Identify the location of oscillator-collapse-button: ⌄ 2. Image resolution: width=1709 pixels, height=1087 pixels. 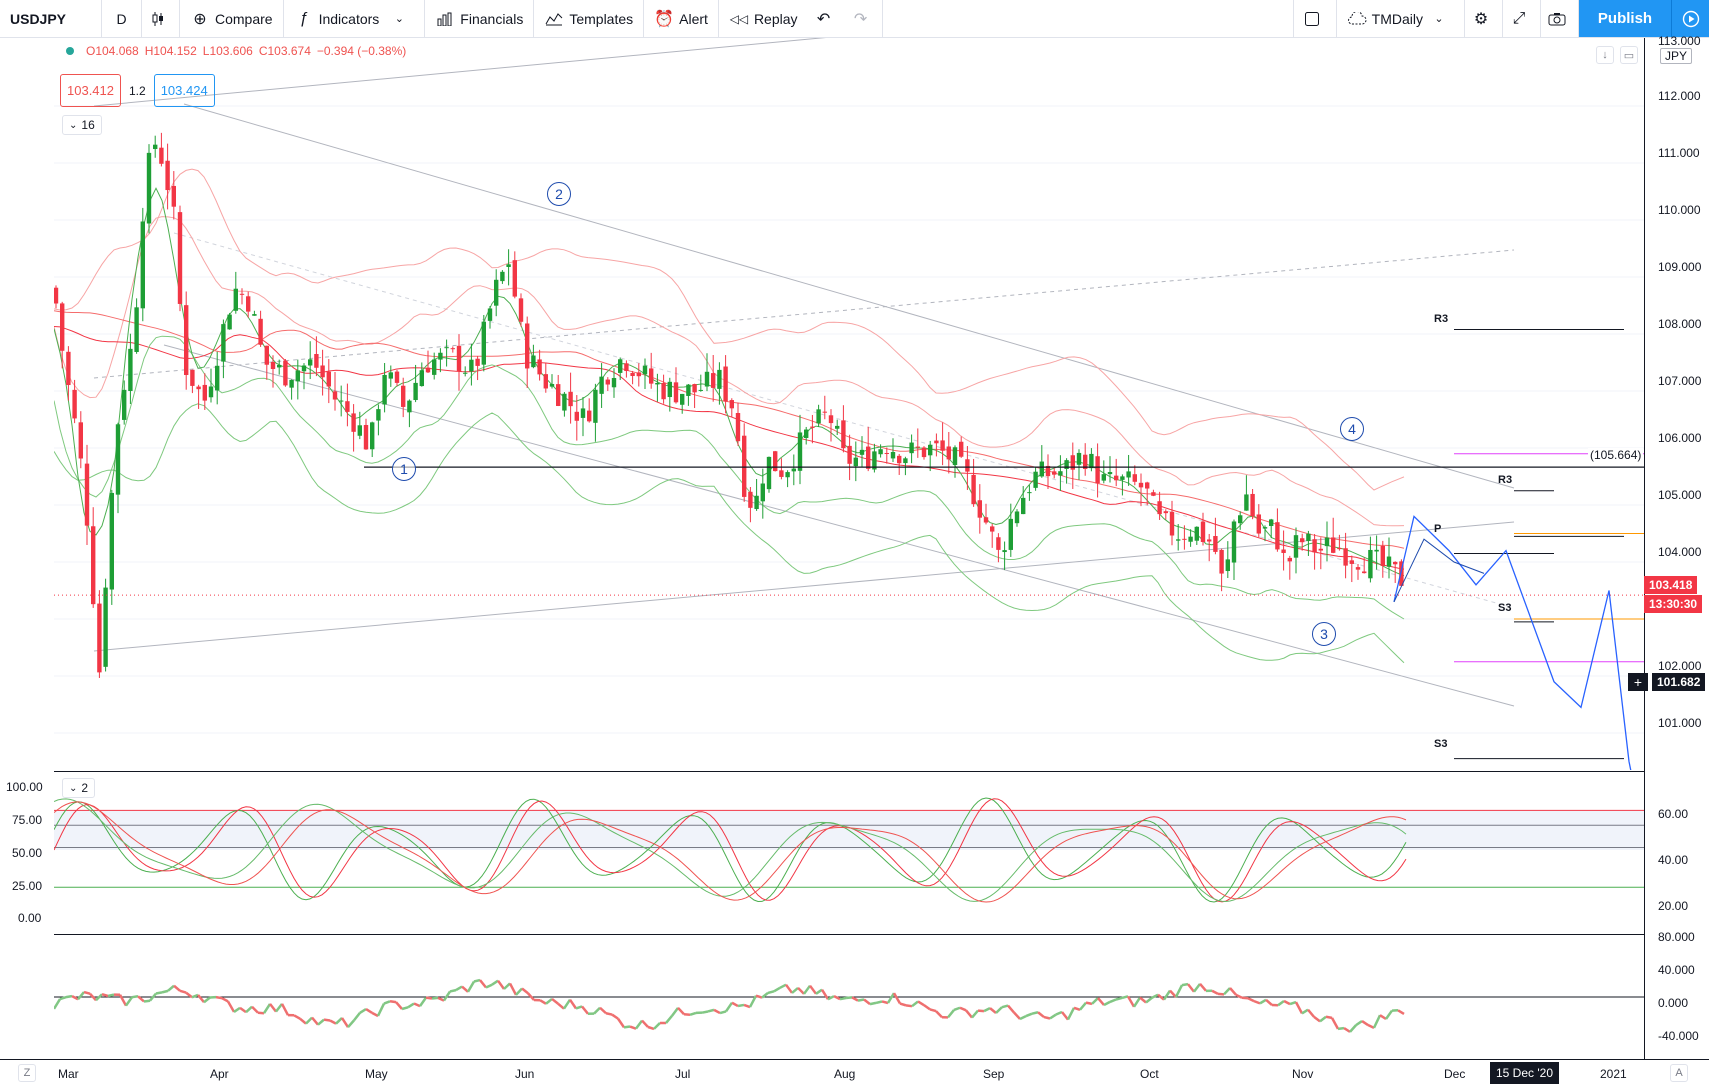
(79, 788).